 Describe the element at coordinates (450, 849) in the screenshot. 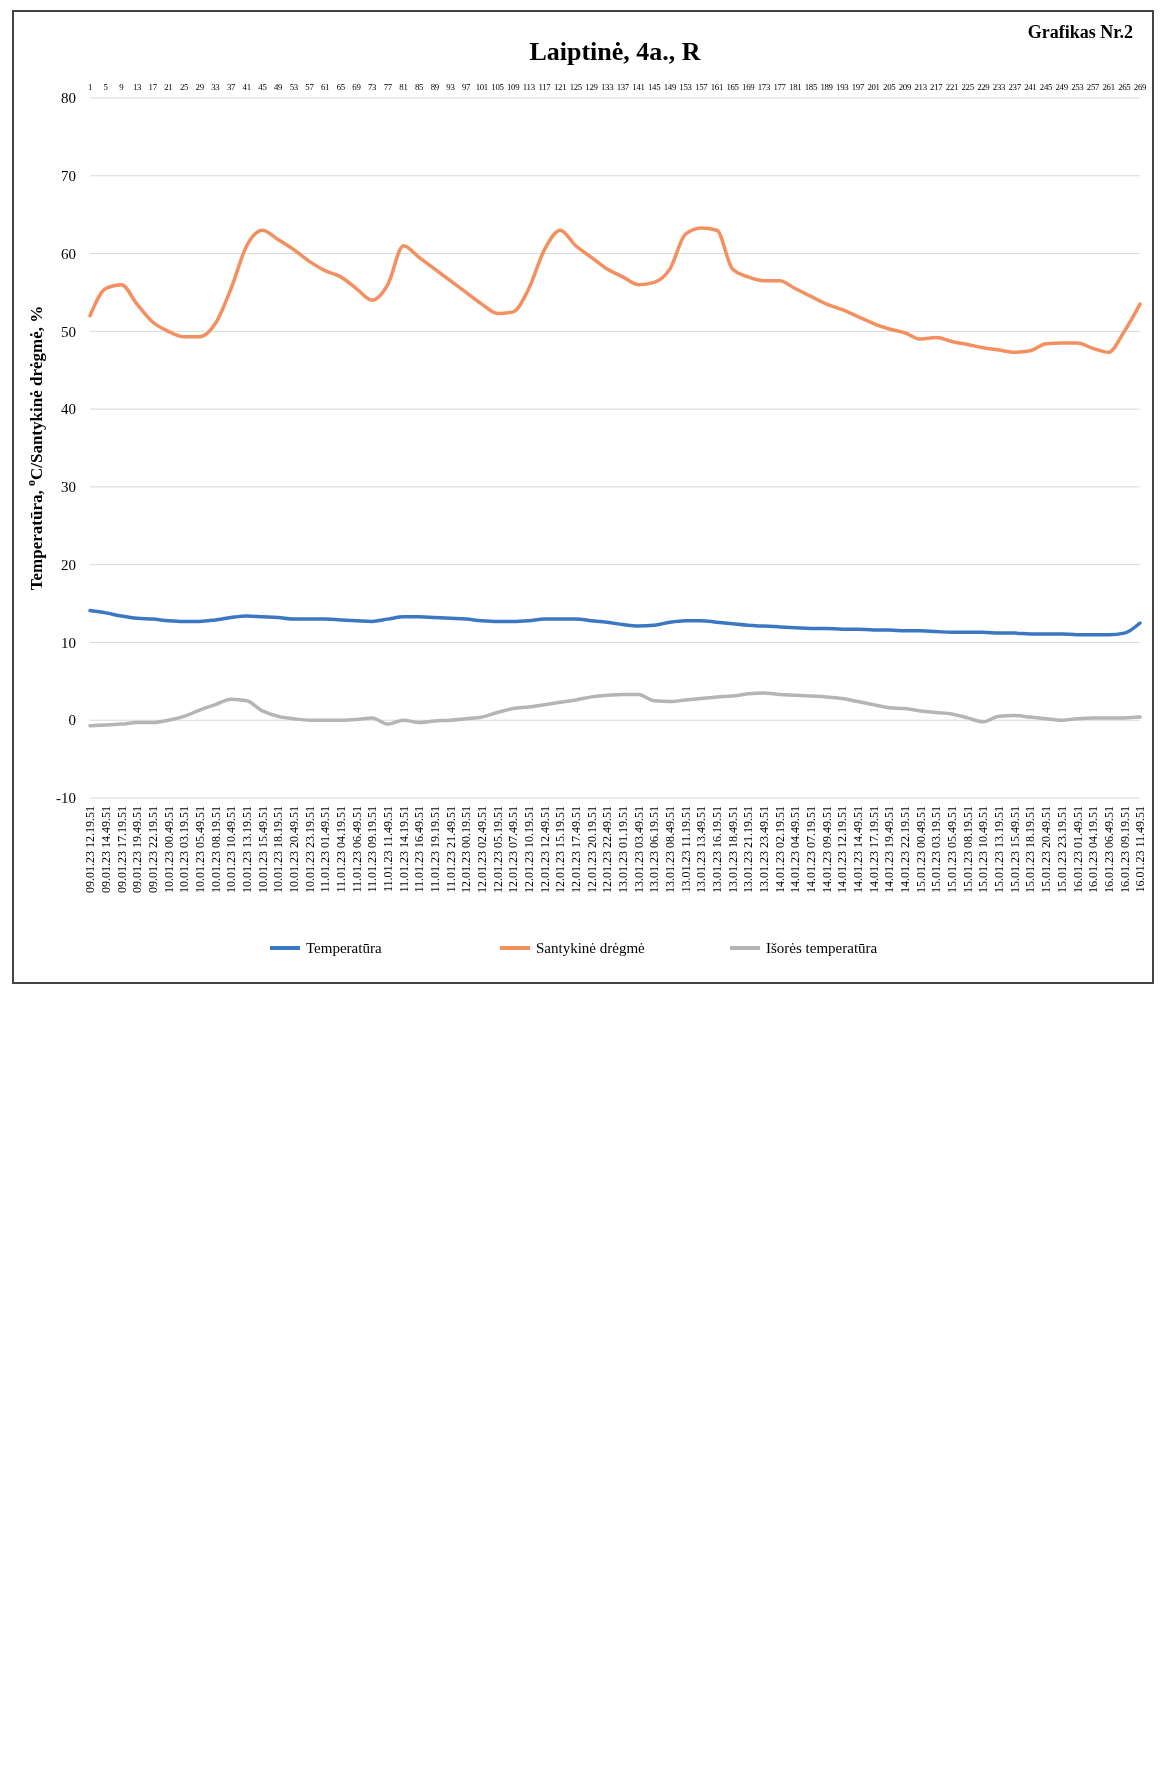

I see `x-tick-label: 11.01.23 21.49.51` at that location.